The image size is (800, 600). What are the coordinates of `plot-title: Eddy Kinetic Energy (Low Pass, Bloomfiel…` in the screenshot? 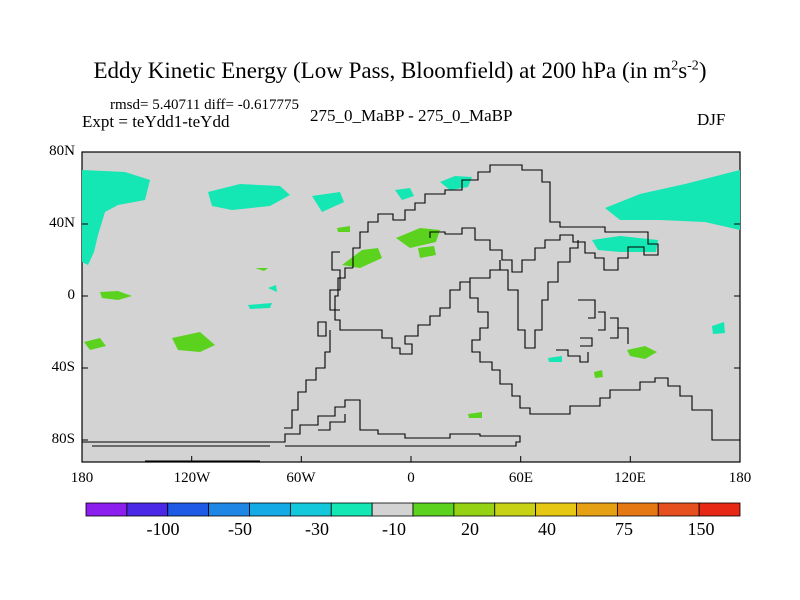 It's located at (400, 70).